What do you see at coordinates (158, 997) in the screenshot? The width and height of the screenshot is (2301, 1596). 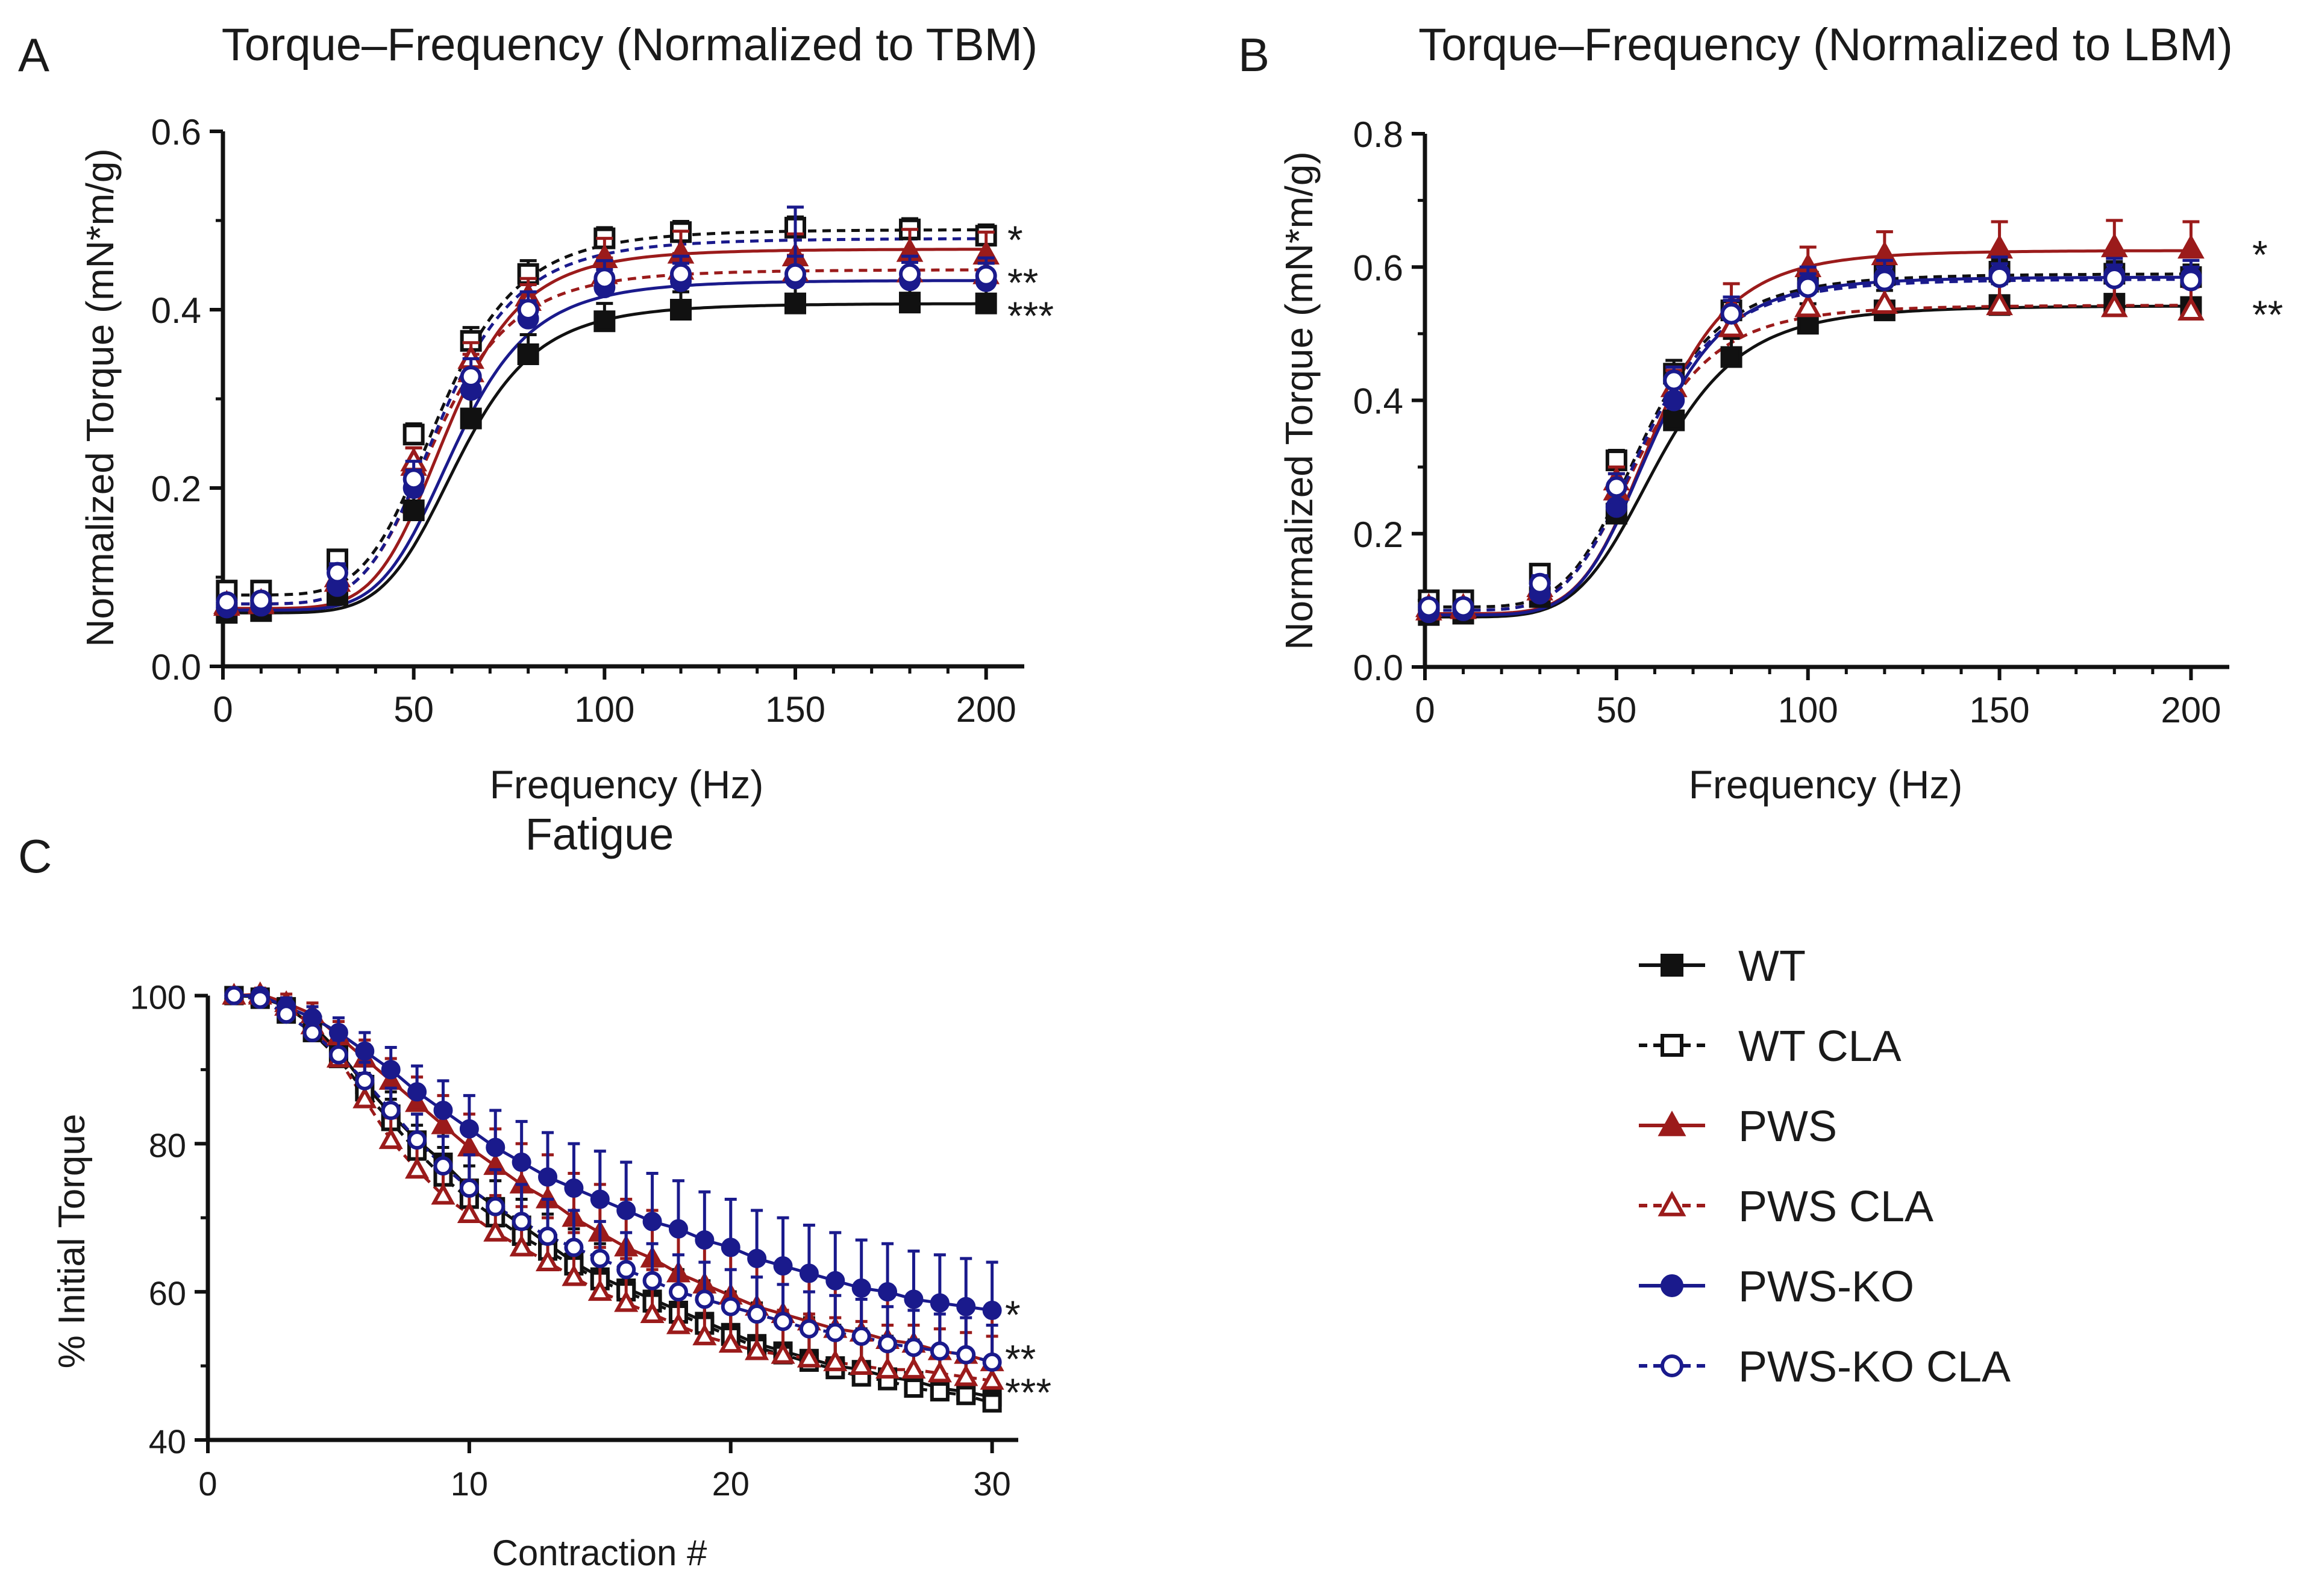 I see `y-tick-label: 100` at bounding box center [158, 997].